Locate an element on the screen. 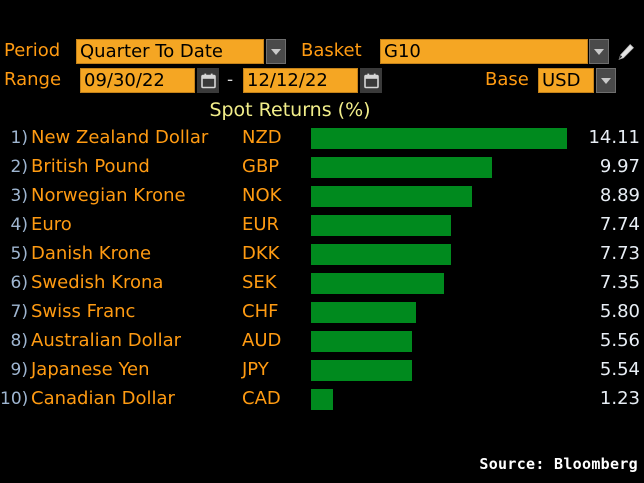 The height and width of the screenshot is (483, 644). currency-code: SEK is located at coordinates (259, 282).